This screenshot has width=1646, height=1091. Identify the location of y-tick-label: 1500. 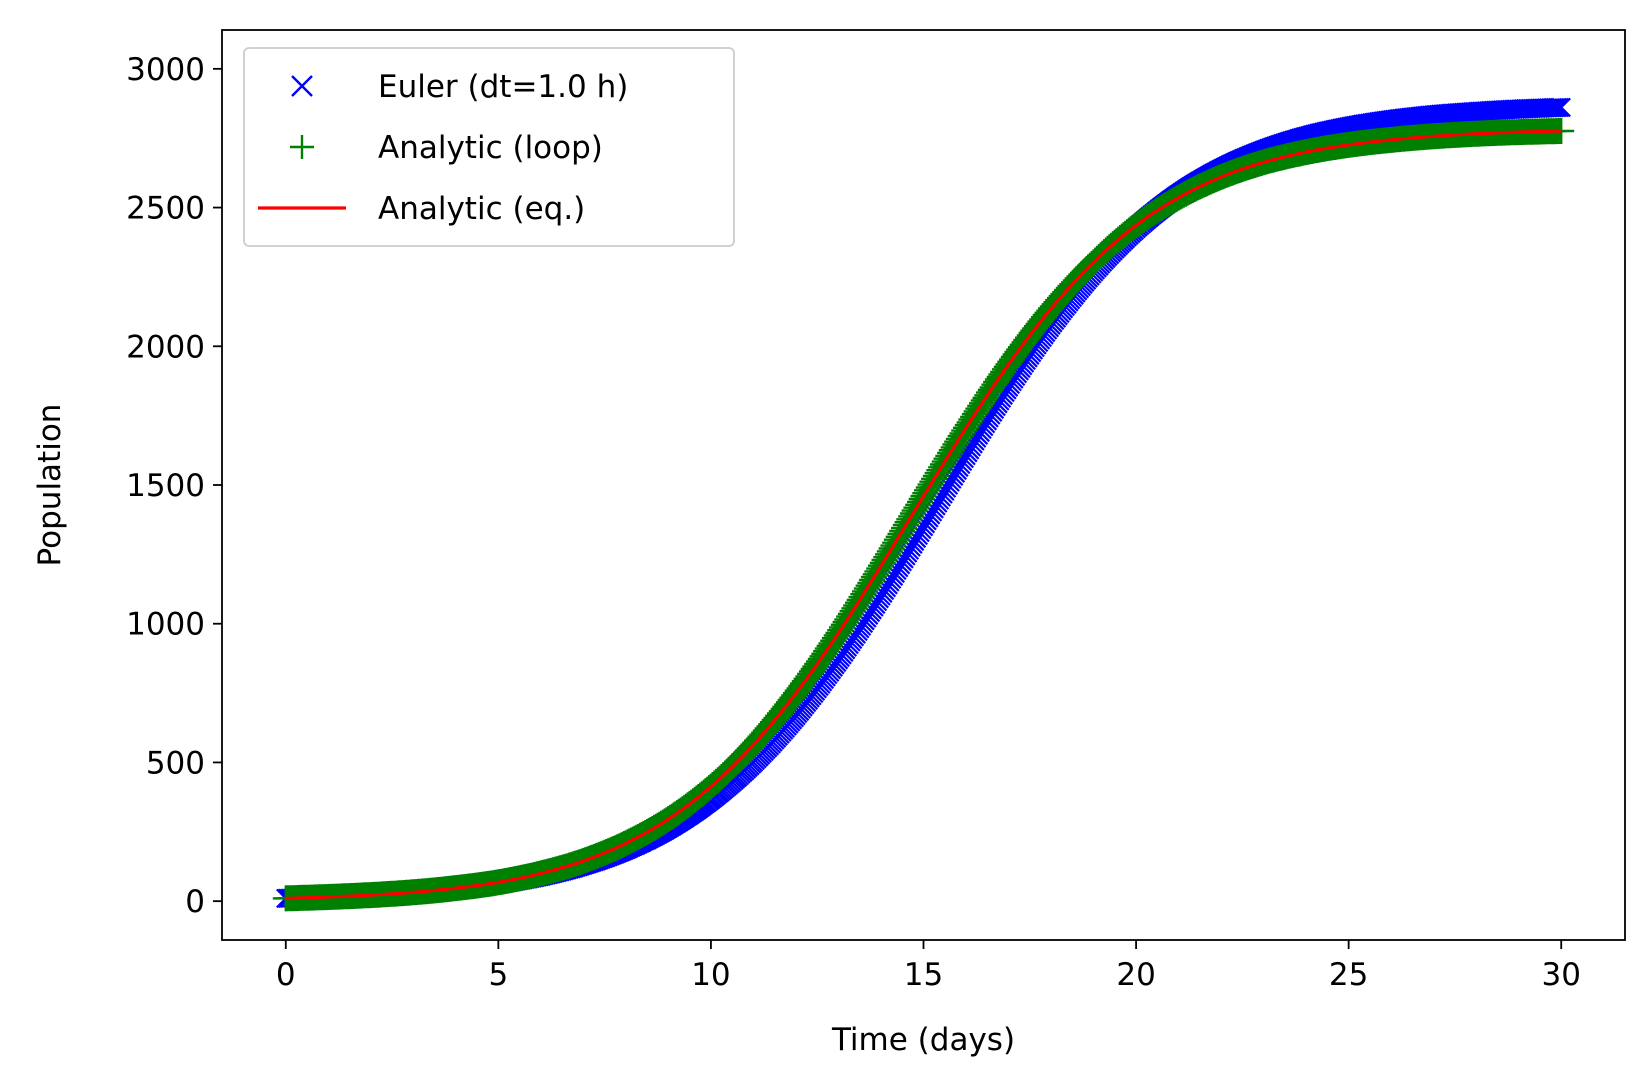
(165, 486).